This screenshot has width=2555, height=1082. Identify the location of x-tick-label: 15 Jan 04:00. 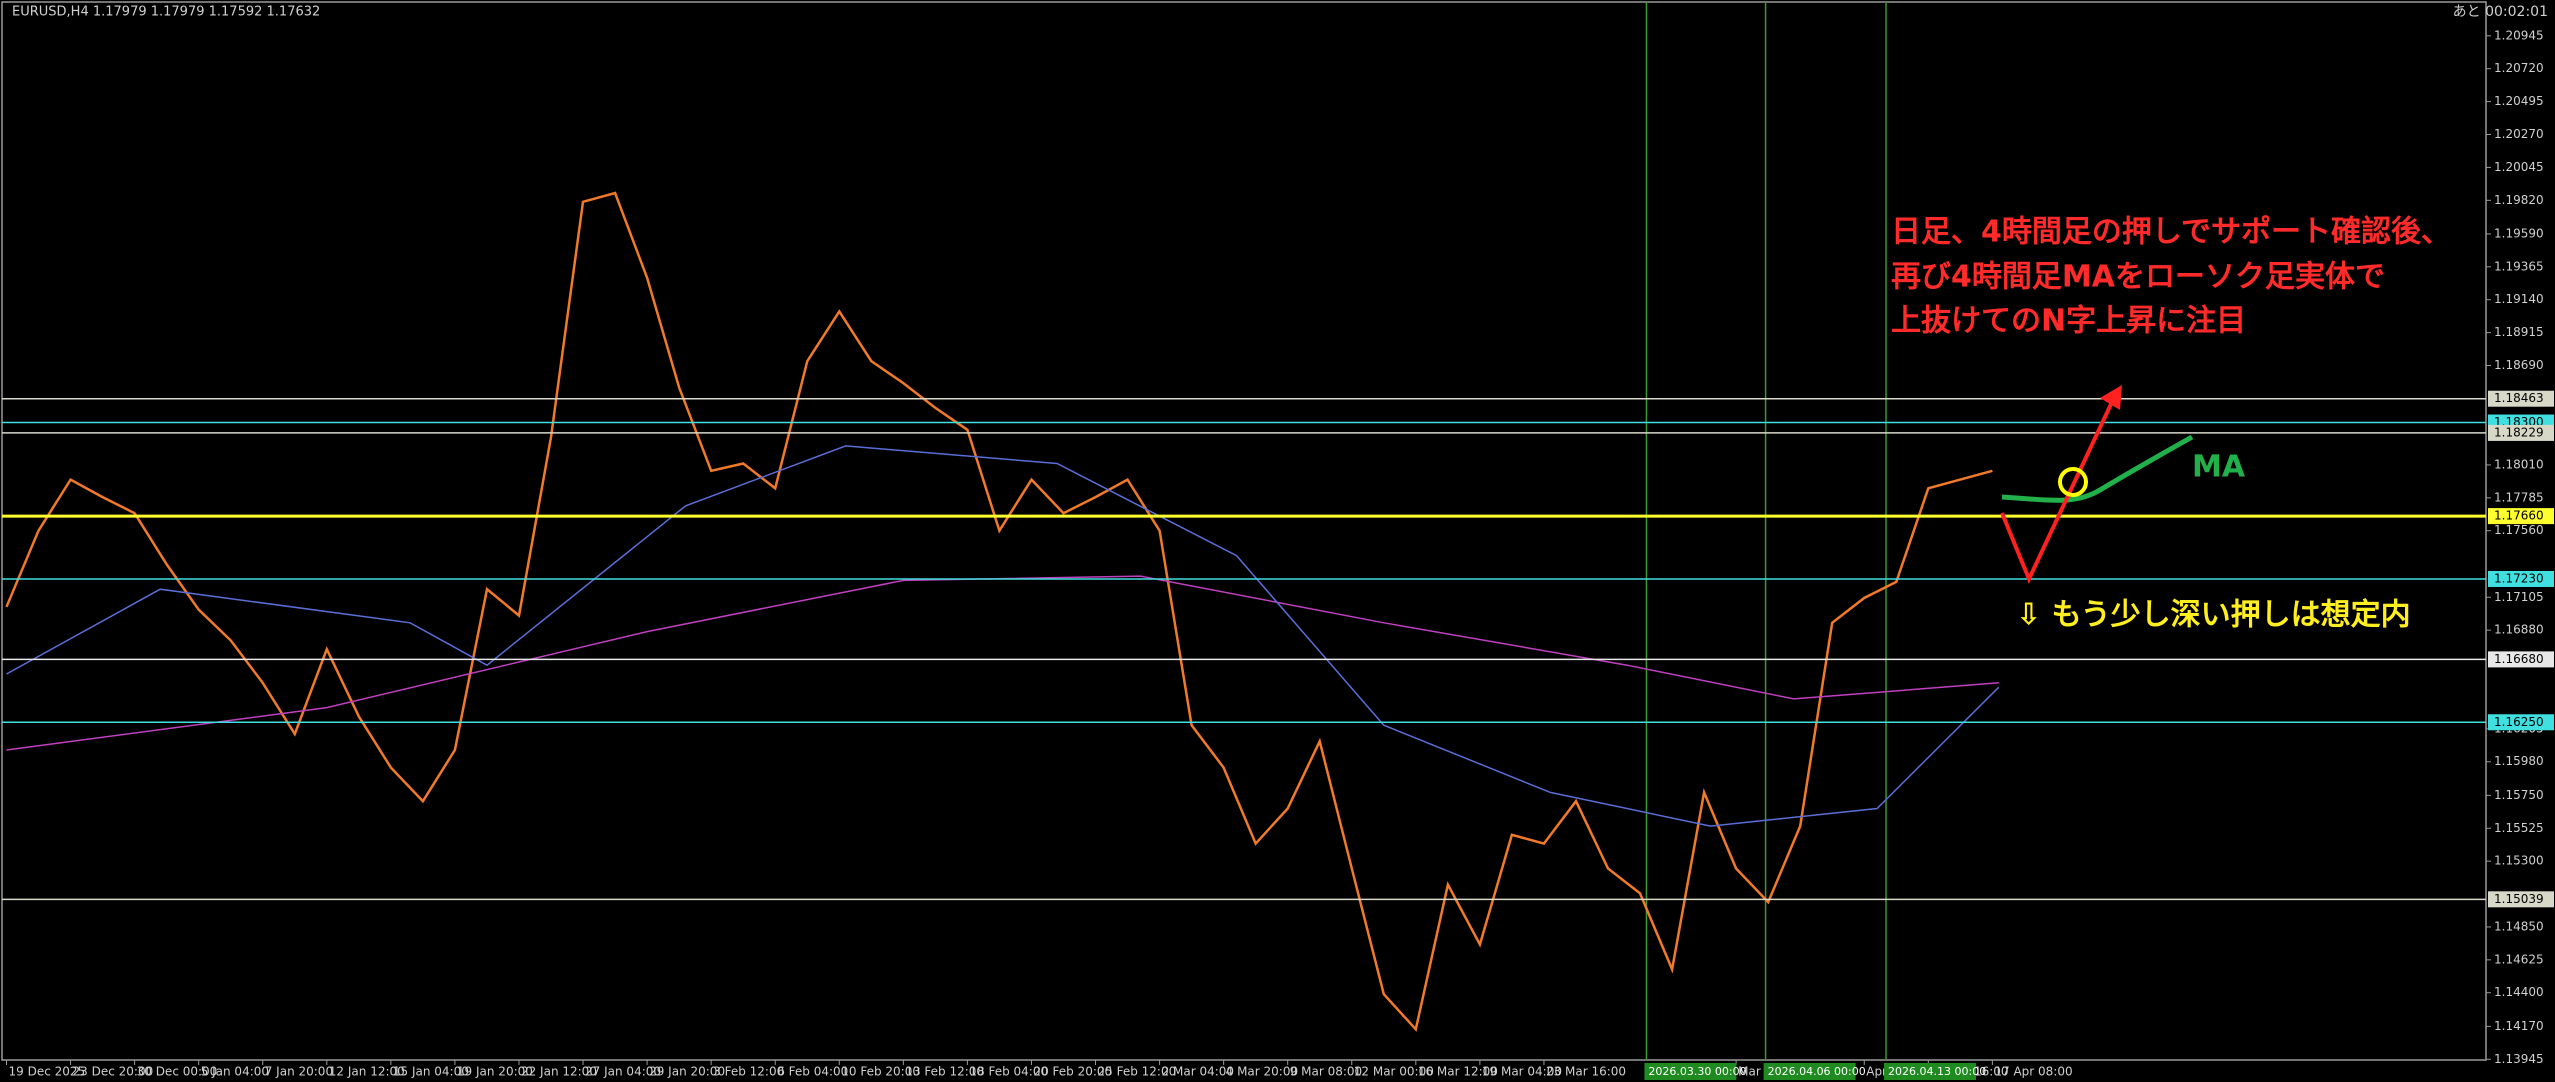
(431, 1072).